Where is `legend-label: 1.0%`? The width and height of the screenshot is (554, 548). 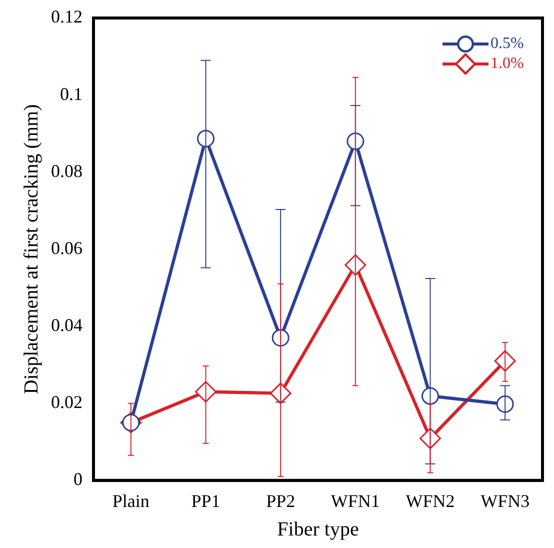 legend-label: 1.0% is located at coordinates (507, 63).